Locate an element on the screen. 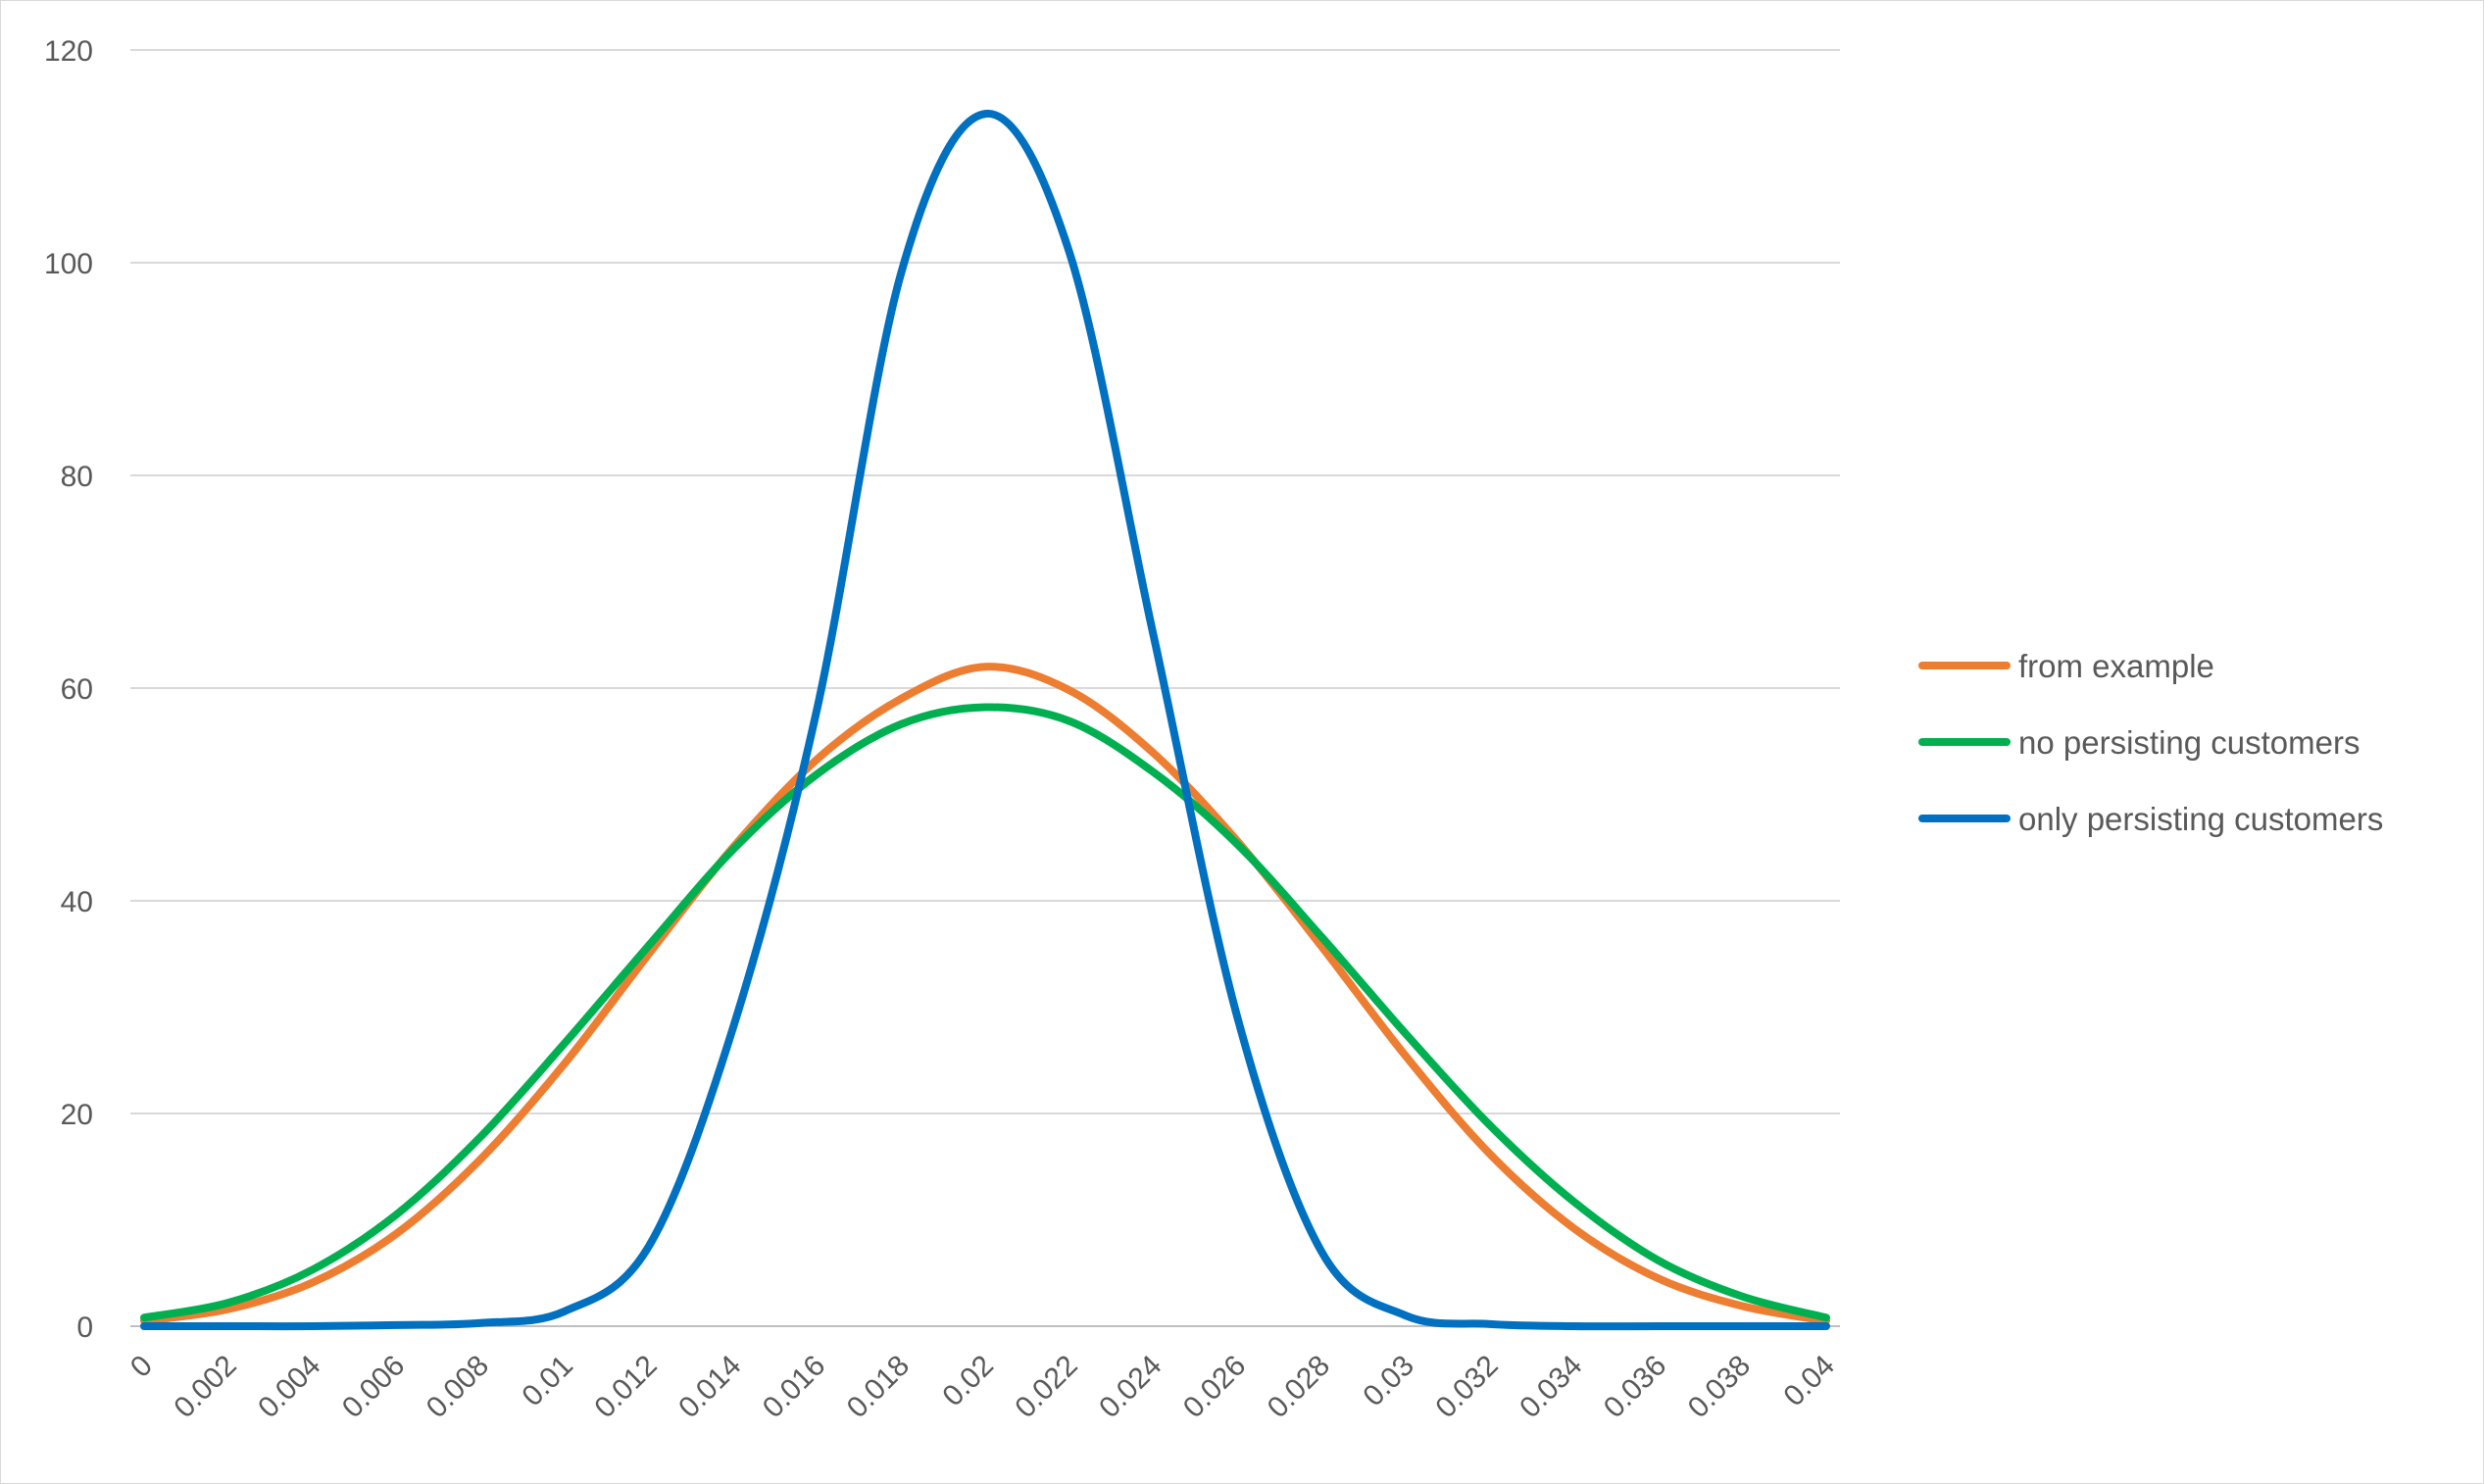  x-tick-label: 0.01 is located at coordinates (547, 1381).